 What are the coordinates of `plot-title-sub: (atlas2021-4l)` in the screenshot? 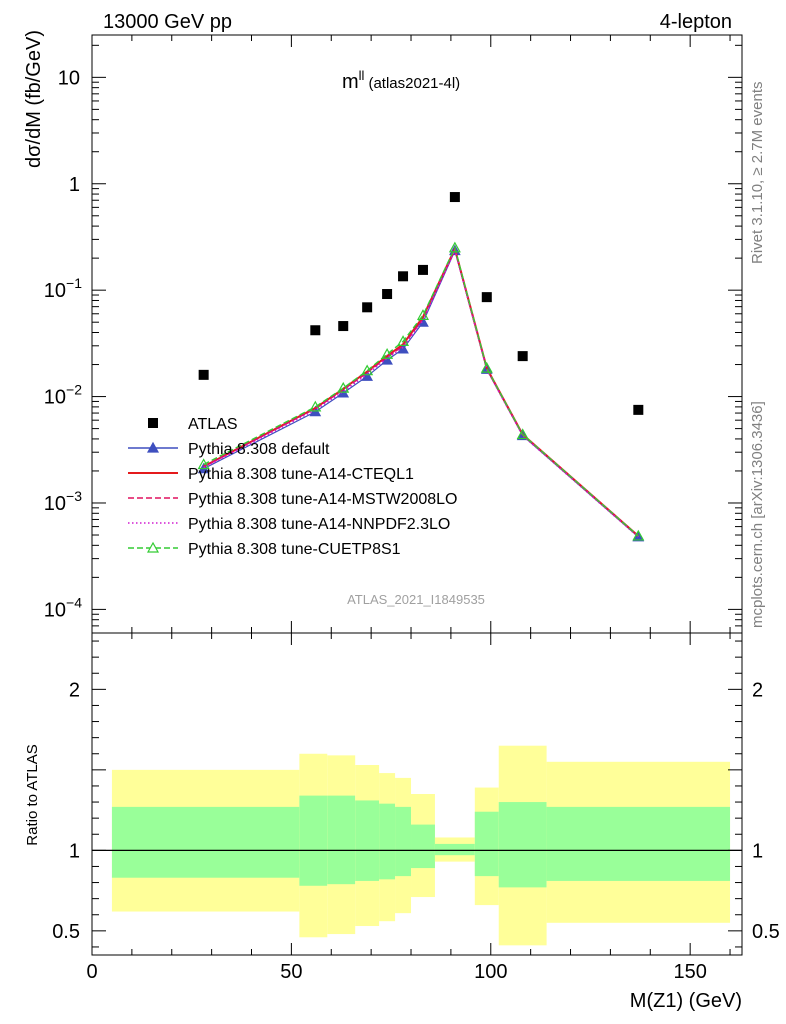 It's located at (414, 83).